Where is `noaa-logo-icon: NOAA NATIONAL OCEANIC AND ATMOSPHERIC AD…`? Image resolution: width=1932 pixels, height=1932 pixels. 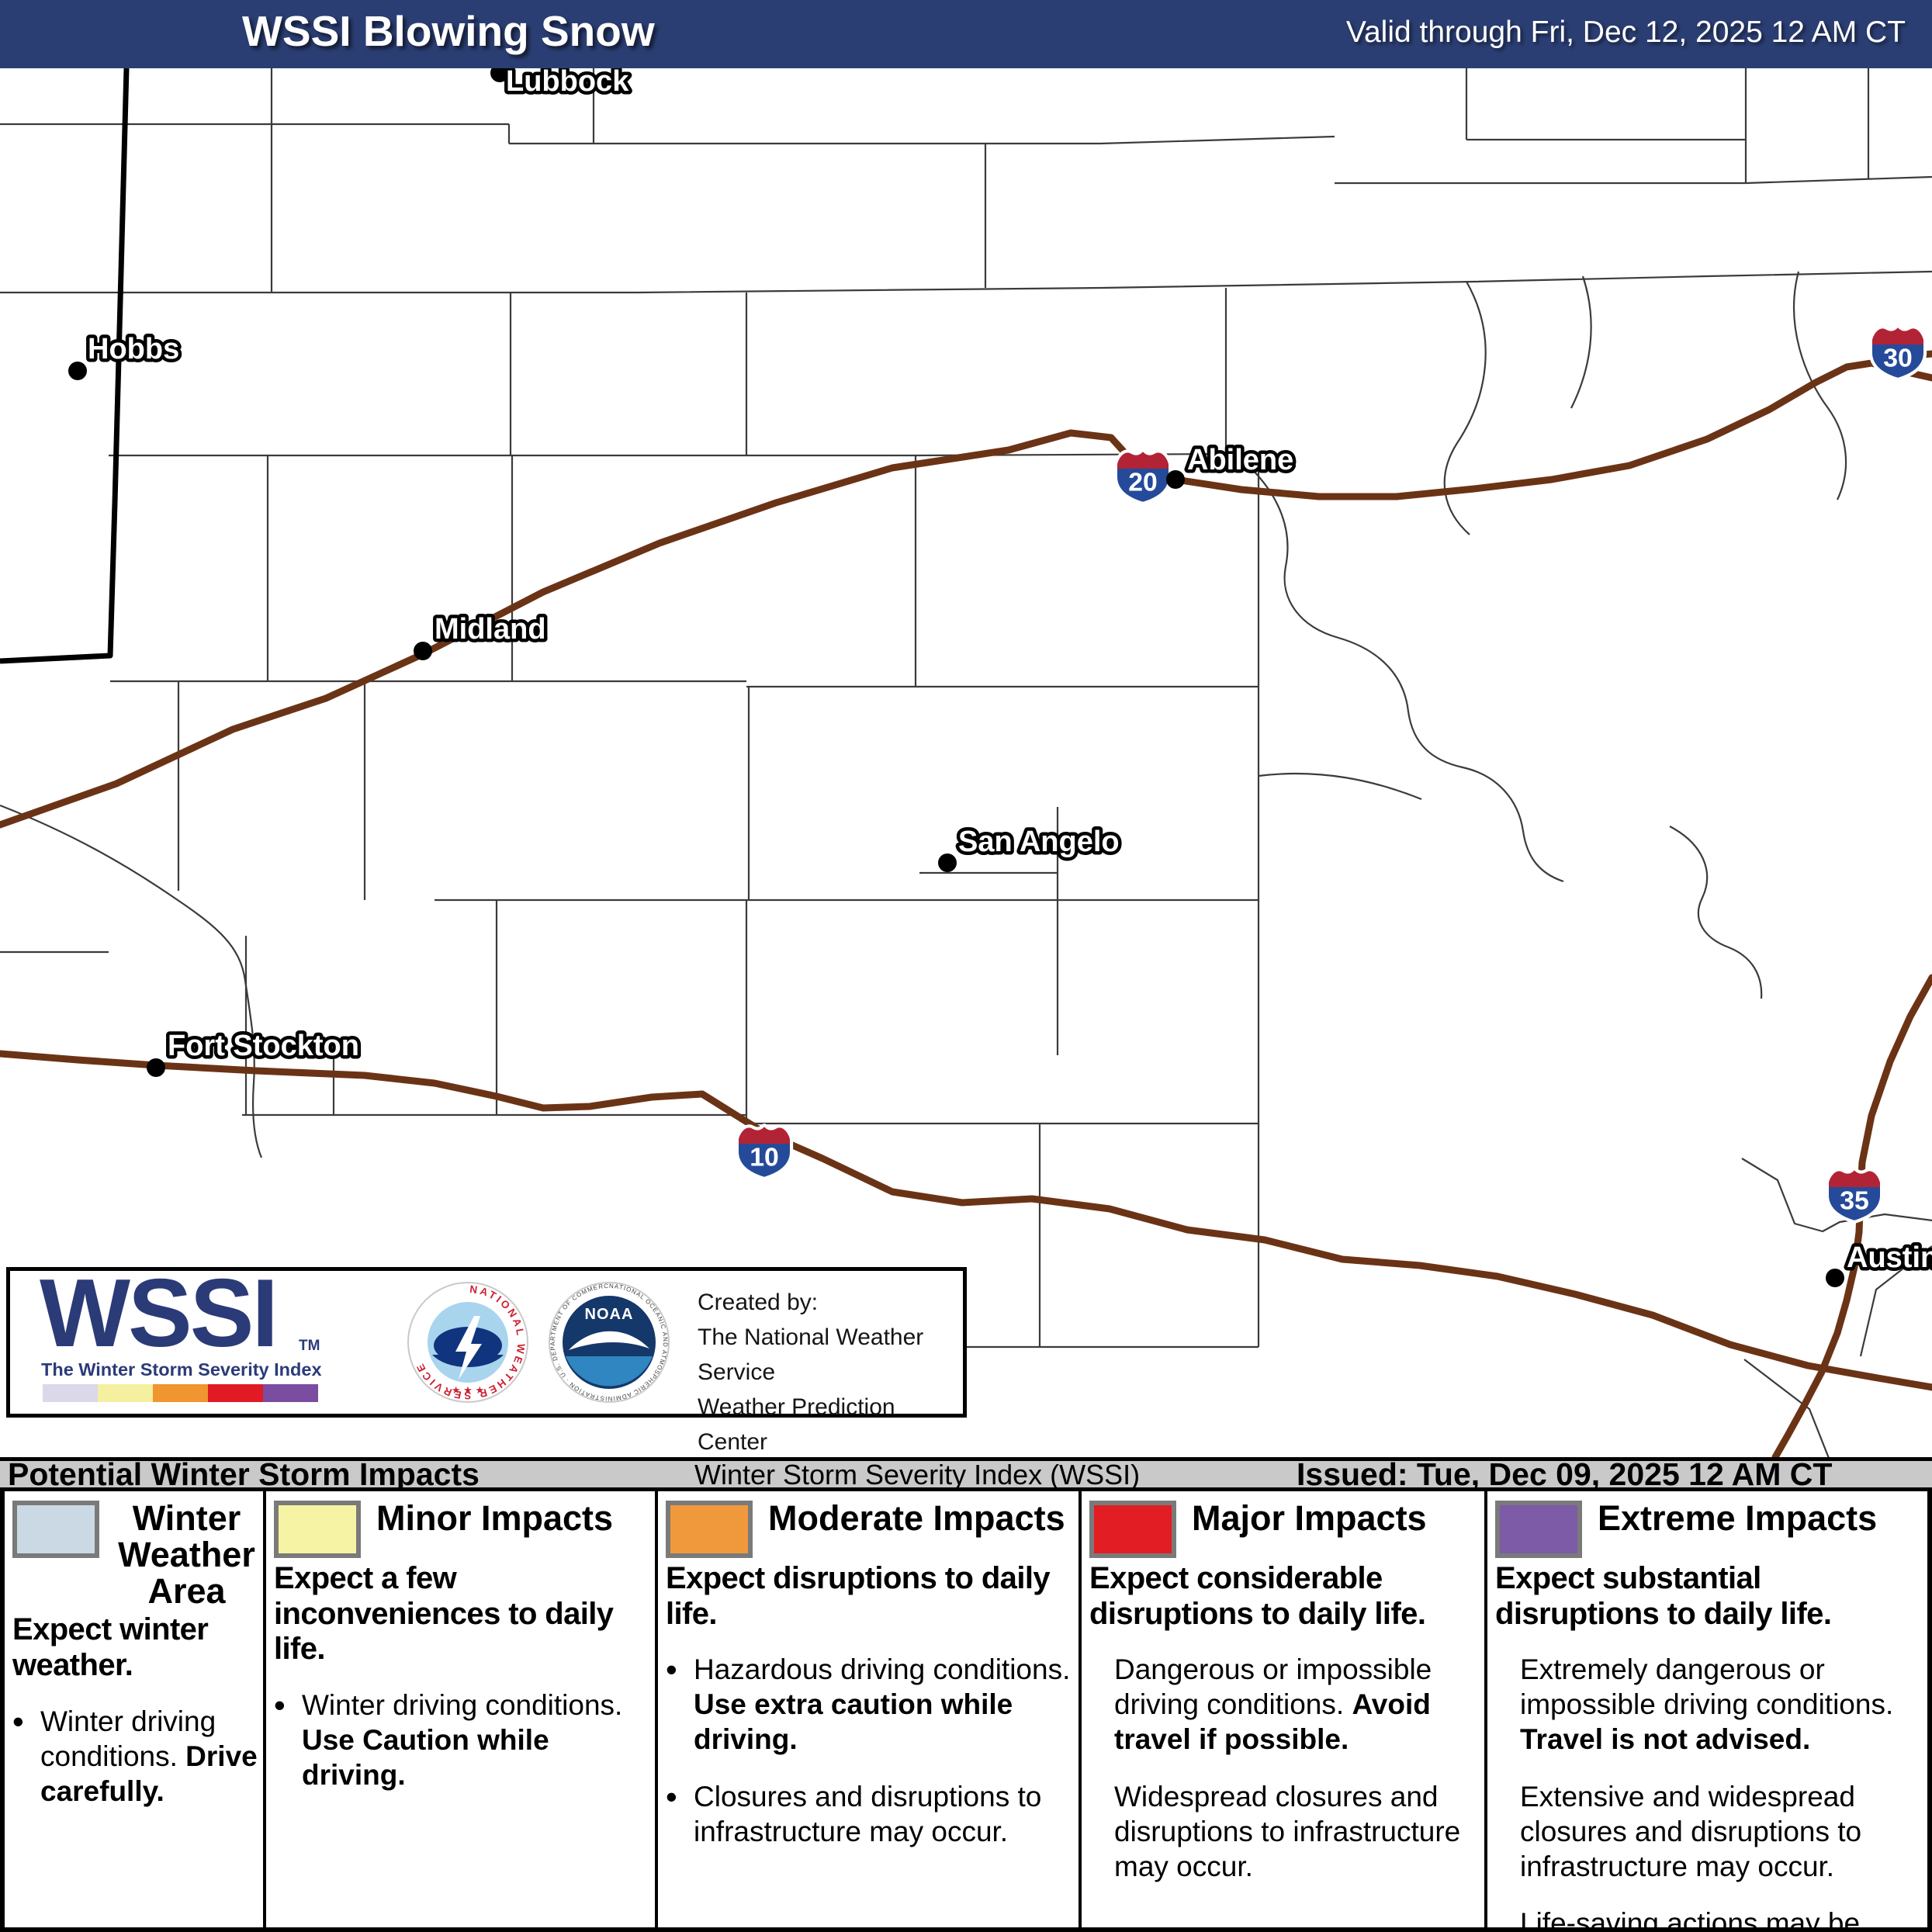 noaa-logo-icon: NOAA NATIONAL OCEANIC AND ATMOSPHERIC AD… is located at coordinates (608, 1341).